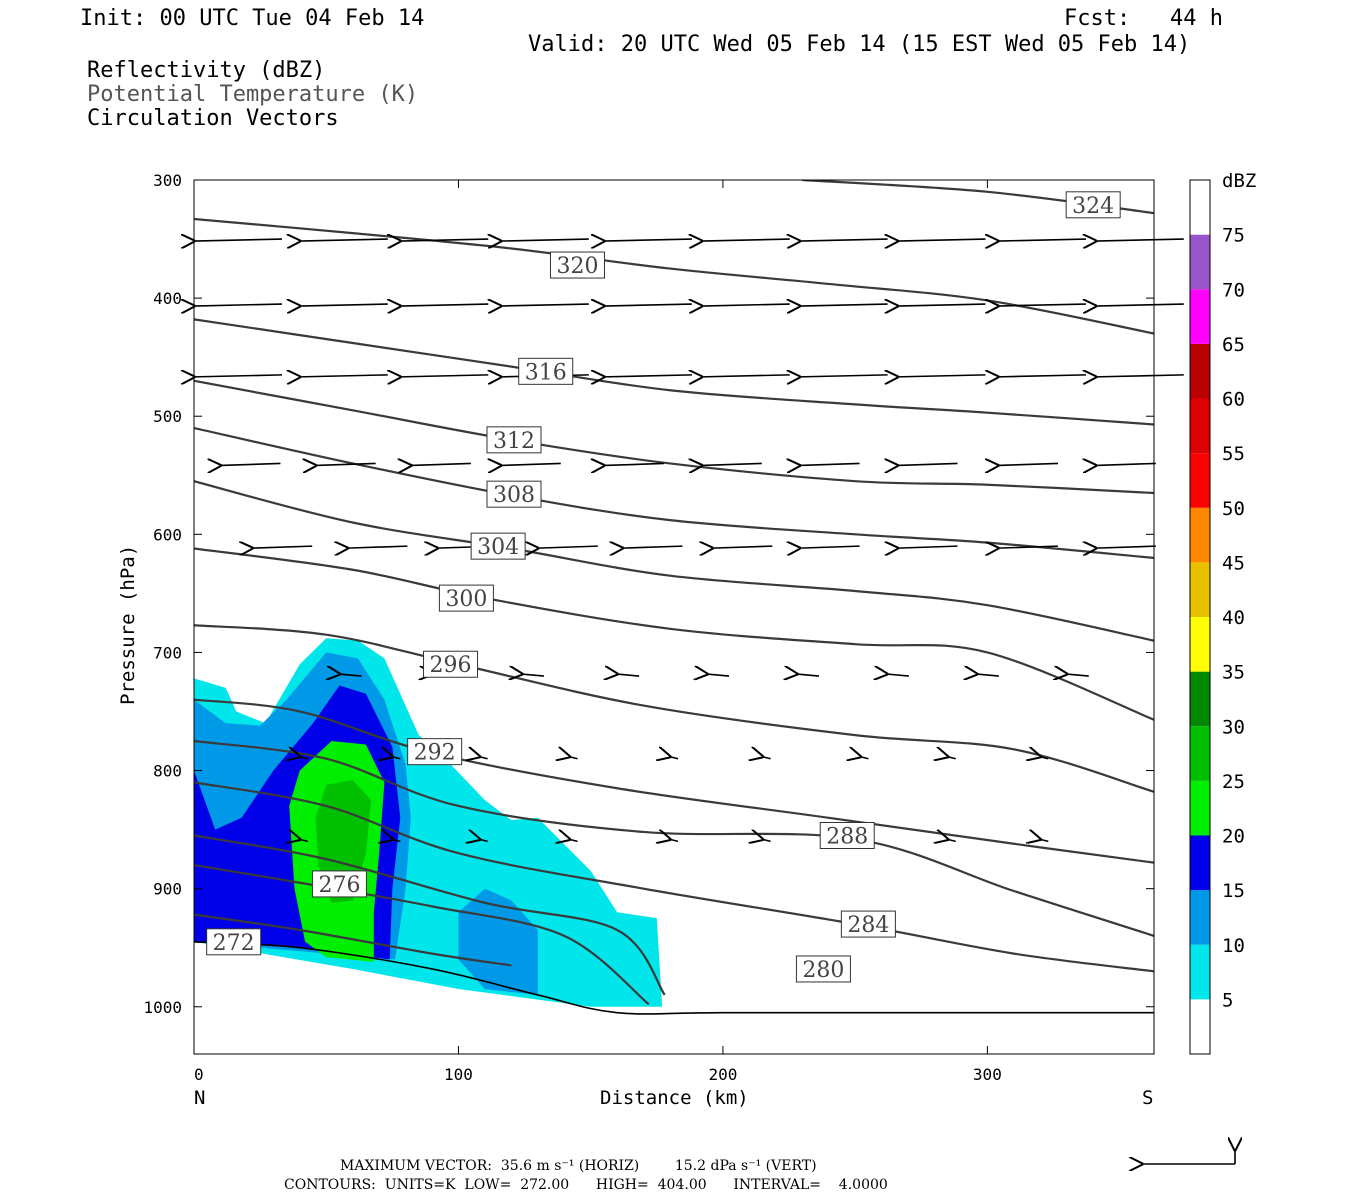 The image size is (1350, 1200). I want to click on colorbar-label-55: 55, so click(1233, 454).